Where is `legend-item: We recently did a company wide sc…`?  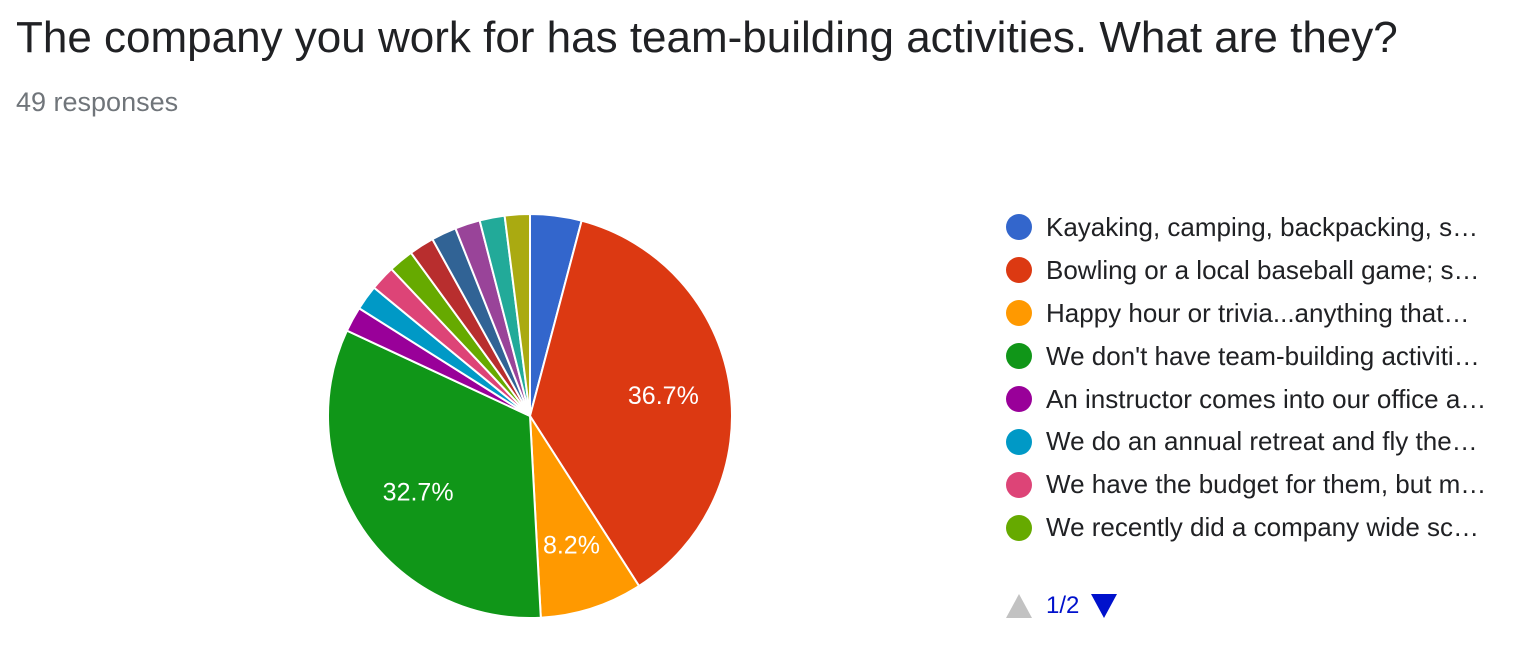
legend-item: We recently did a company wide sc… is located at coordinates (1261, 527).